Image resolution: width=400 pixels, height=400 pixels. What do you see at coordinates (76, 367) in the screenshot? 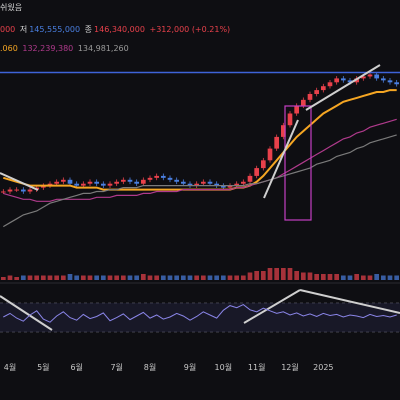
I see `x-tick-label: 6월` at bounding box center [76, 367].